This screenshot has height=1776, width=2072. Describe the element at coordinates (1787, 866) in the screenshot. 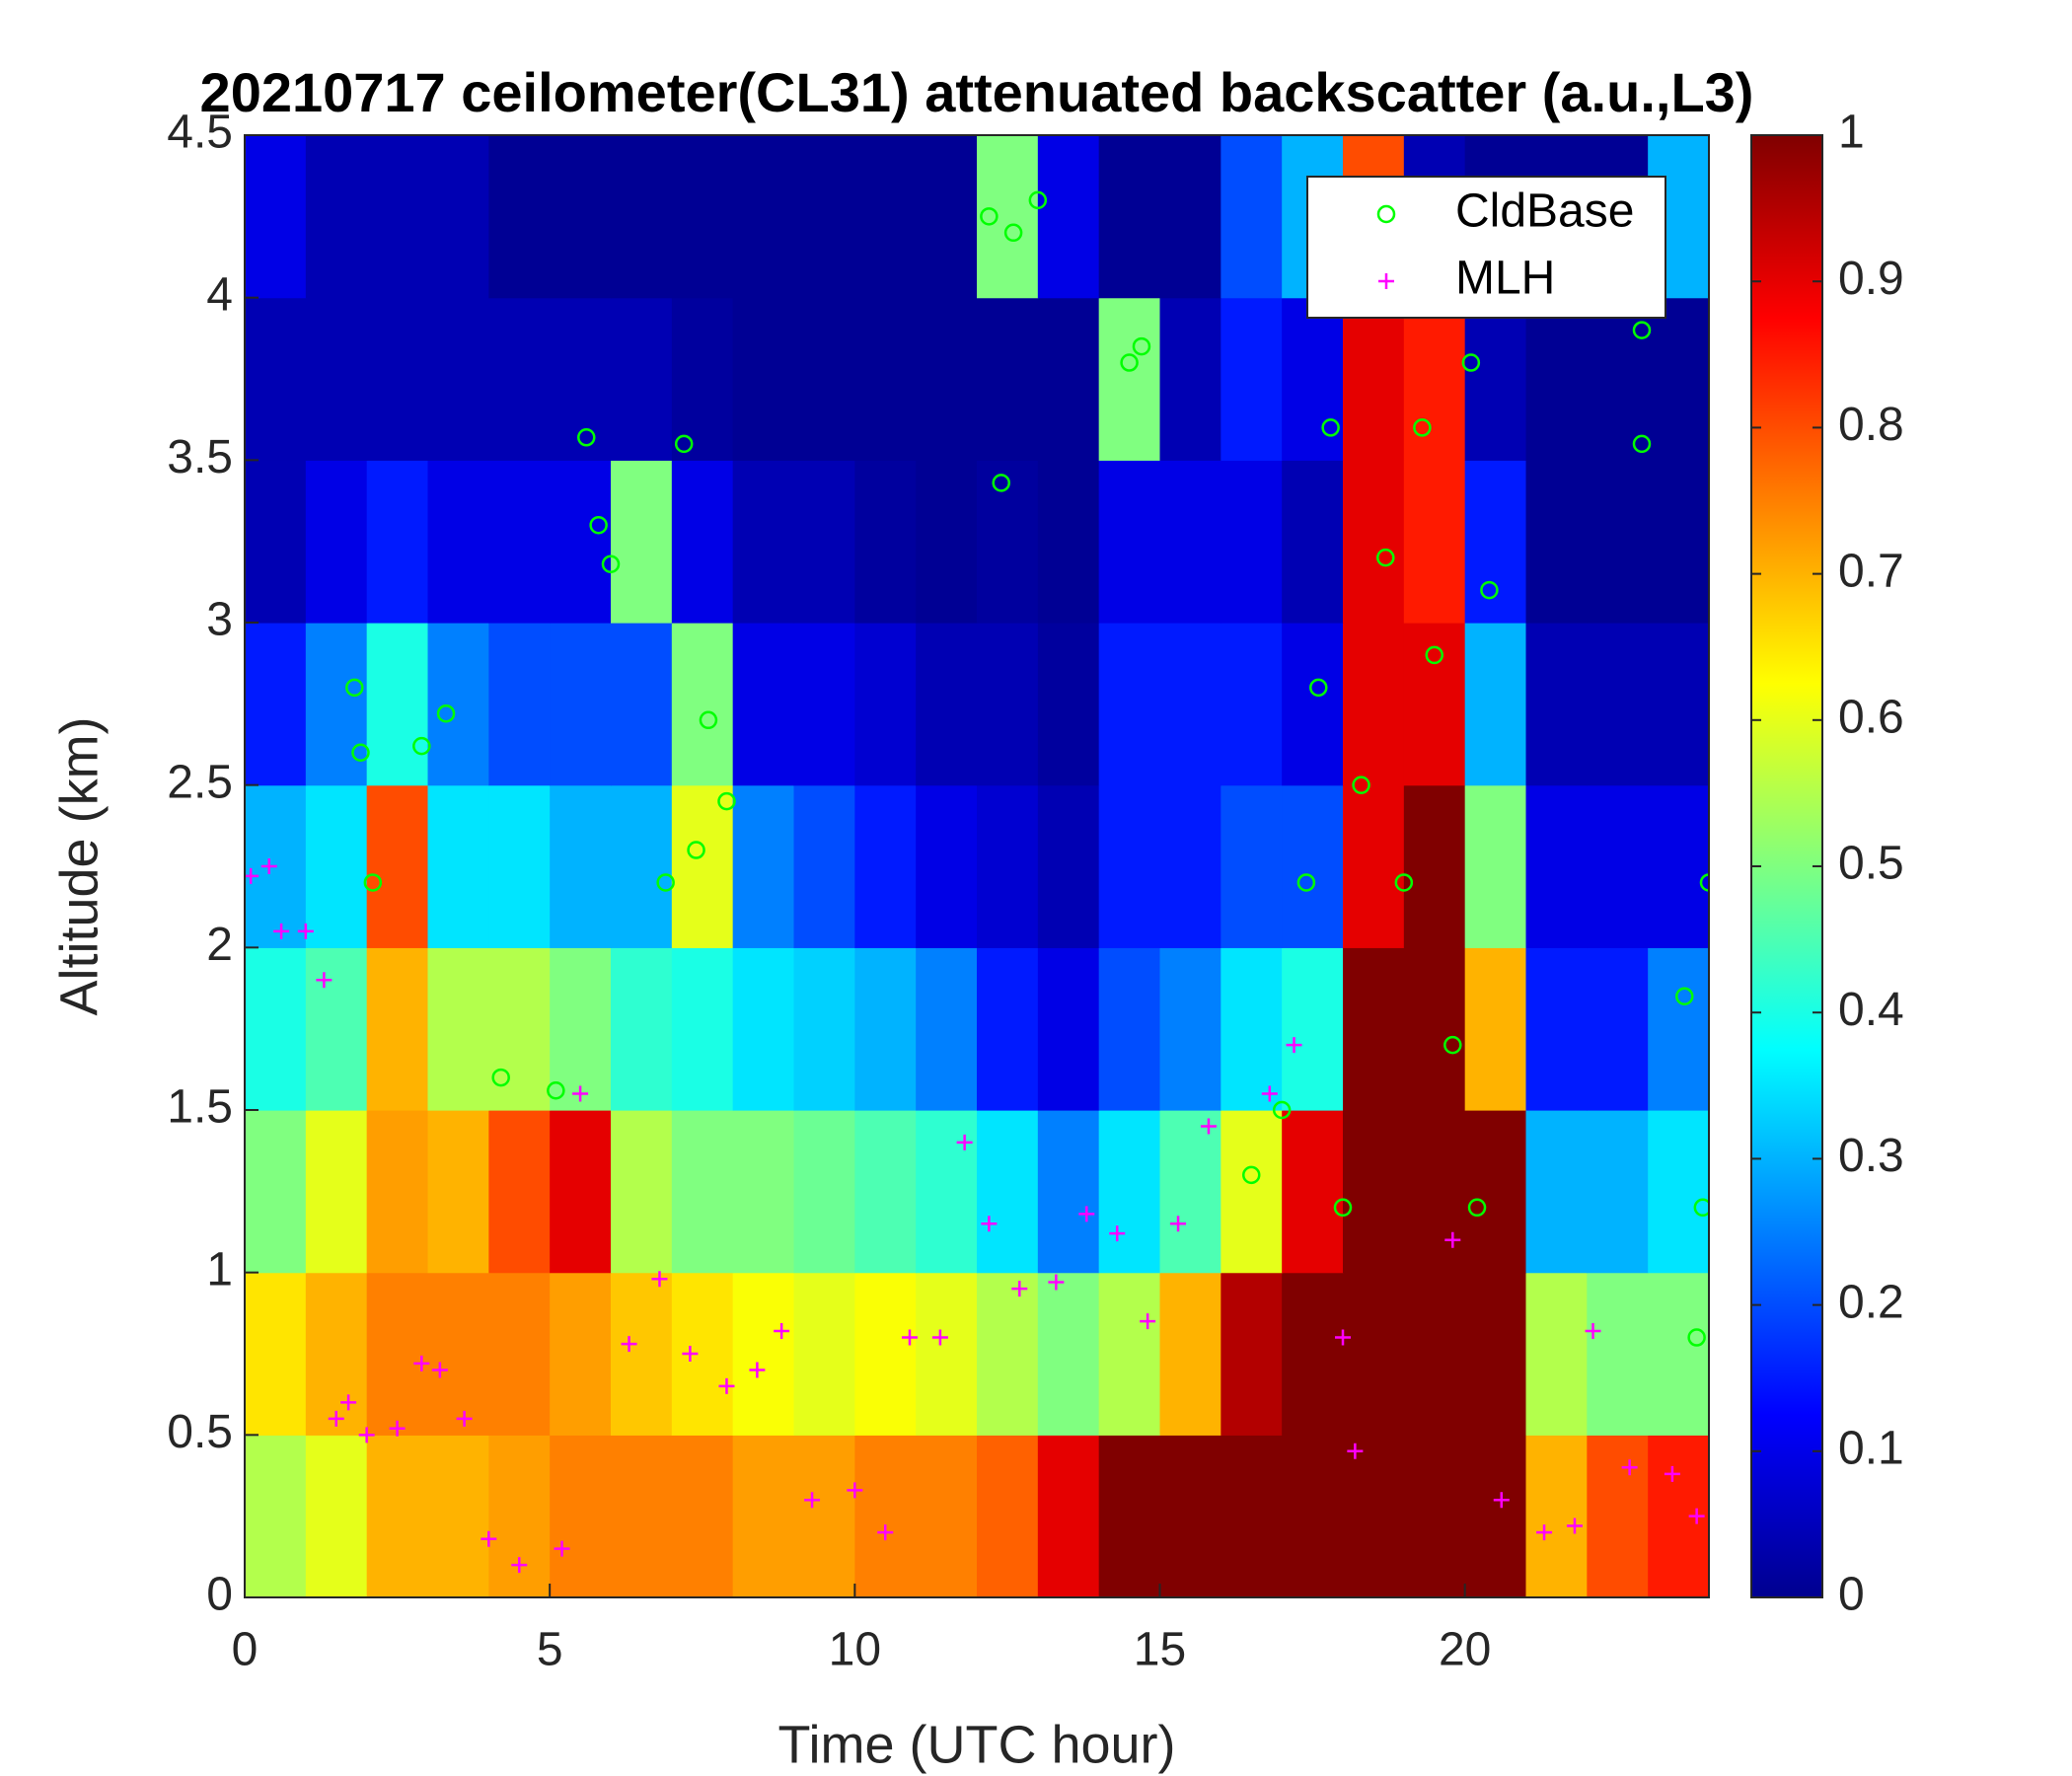

I see `colorbar` at that location.